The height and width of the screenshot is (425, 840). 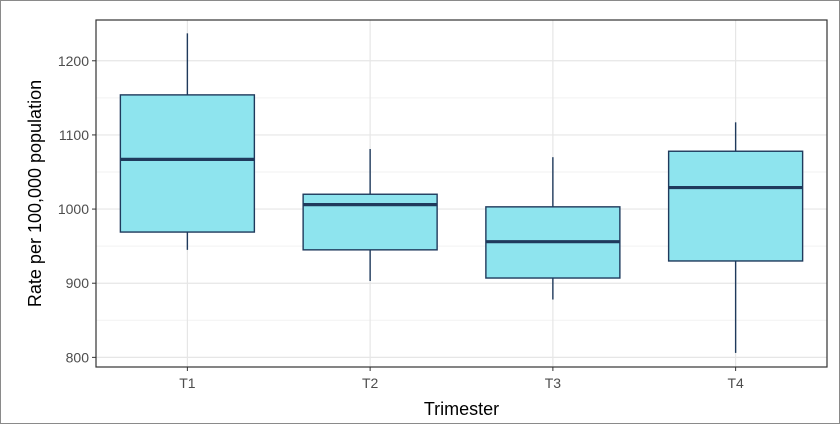 What do you see at coordinates (187, 383) in the screenshot?
I see `x-tick-label: T1` at bounding box center [187, 383].